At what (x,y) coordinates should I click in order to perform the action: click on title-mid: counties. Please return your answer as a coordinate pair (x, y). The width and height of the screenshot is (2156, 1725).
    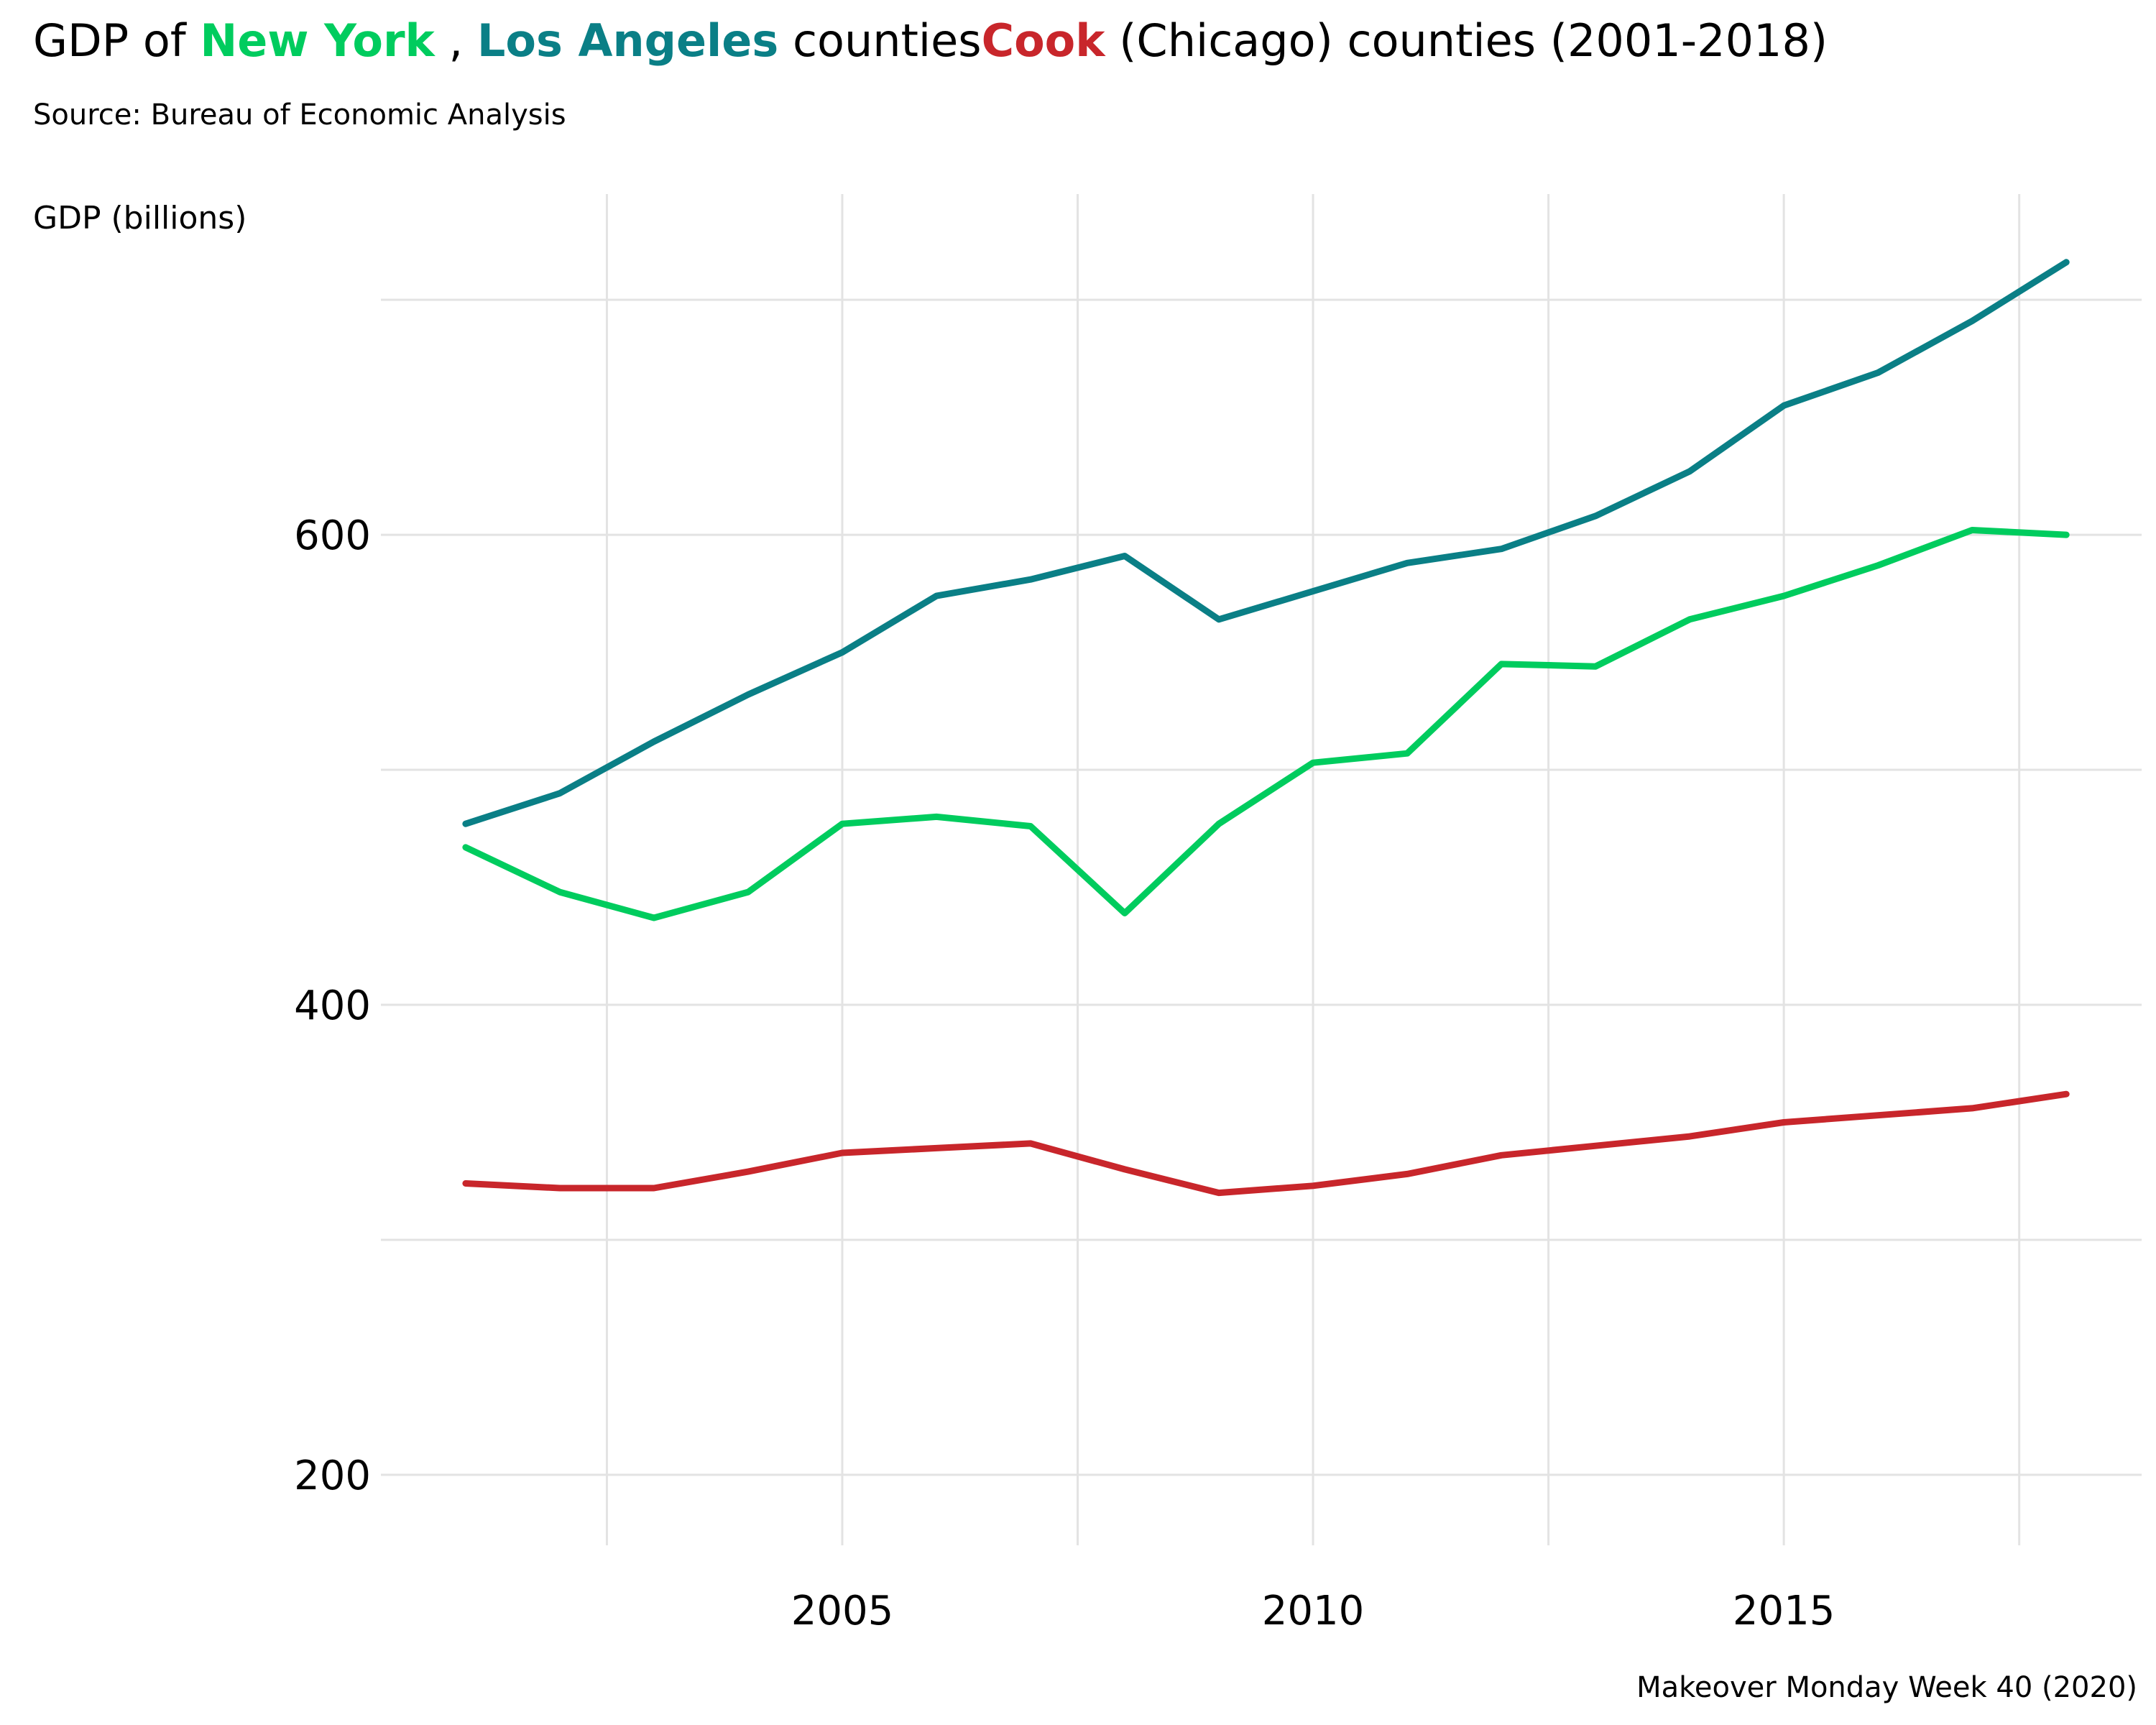
    Looking at the image, I should click on (880, 40).